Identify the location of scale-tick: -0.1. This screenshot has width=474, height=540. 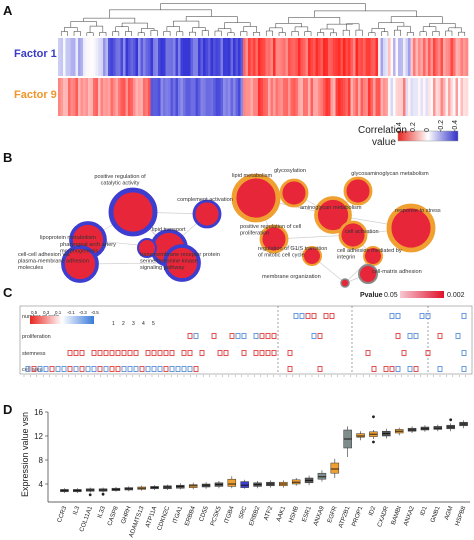
(71, 312).